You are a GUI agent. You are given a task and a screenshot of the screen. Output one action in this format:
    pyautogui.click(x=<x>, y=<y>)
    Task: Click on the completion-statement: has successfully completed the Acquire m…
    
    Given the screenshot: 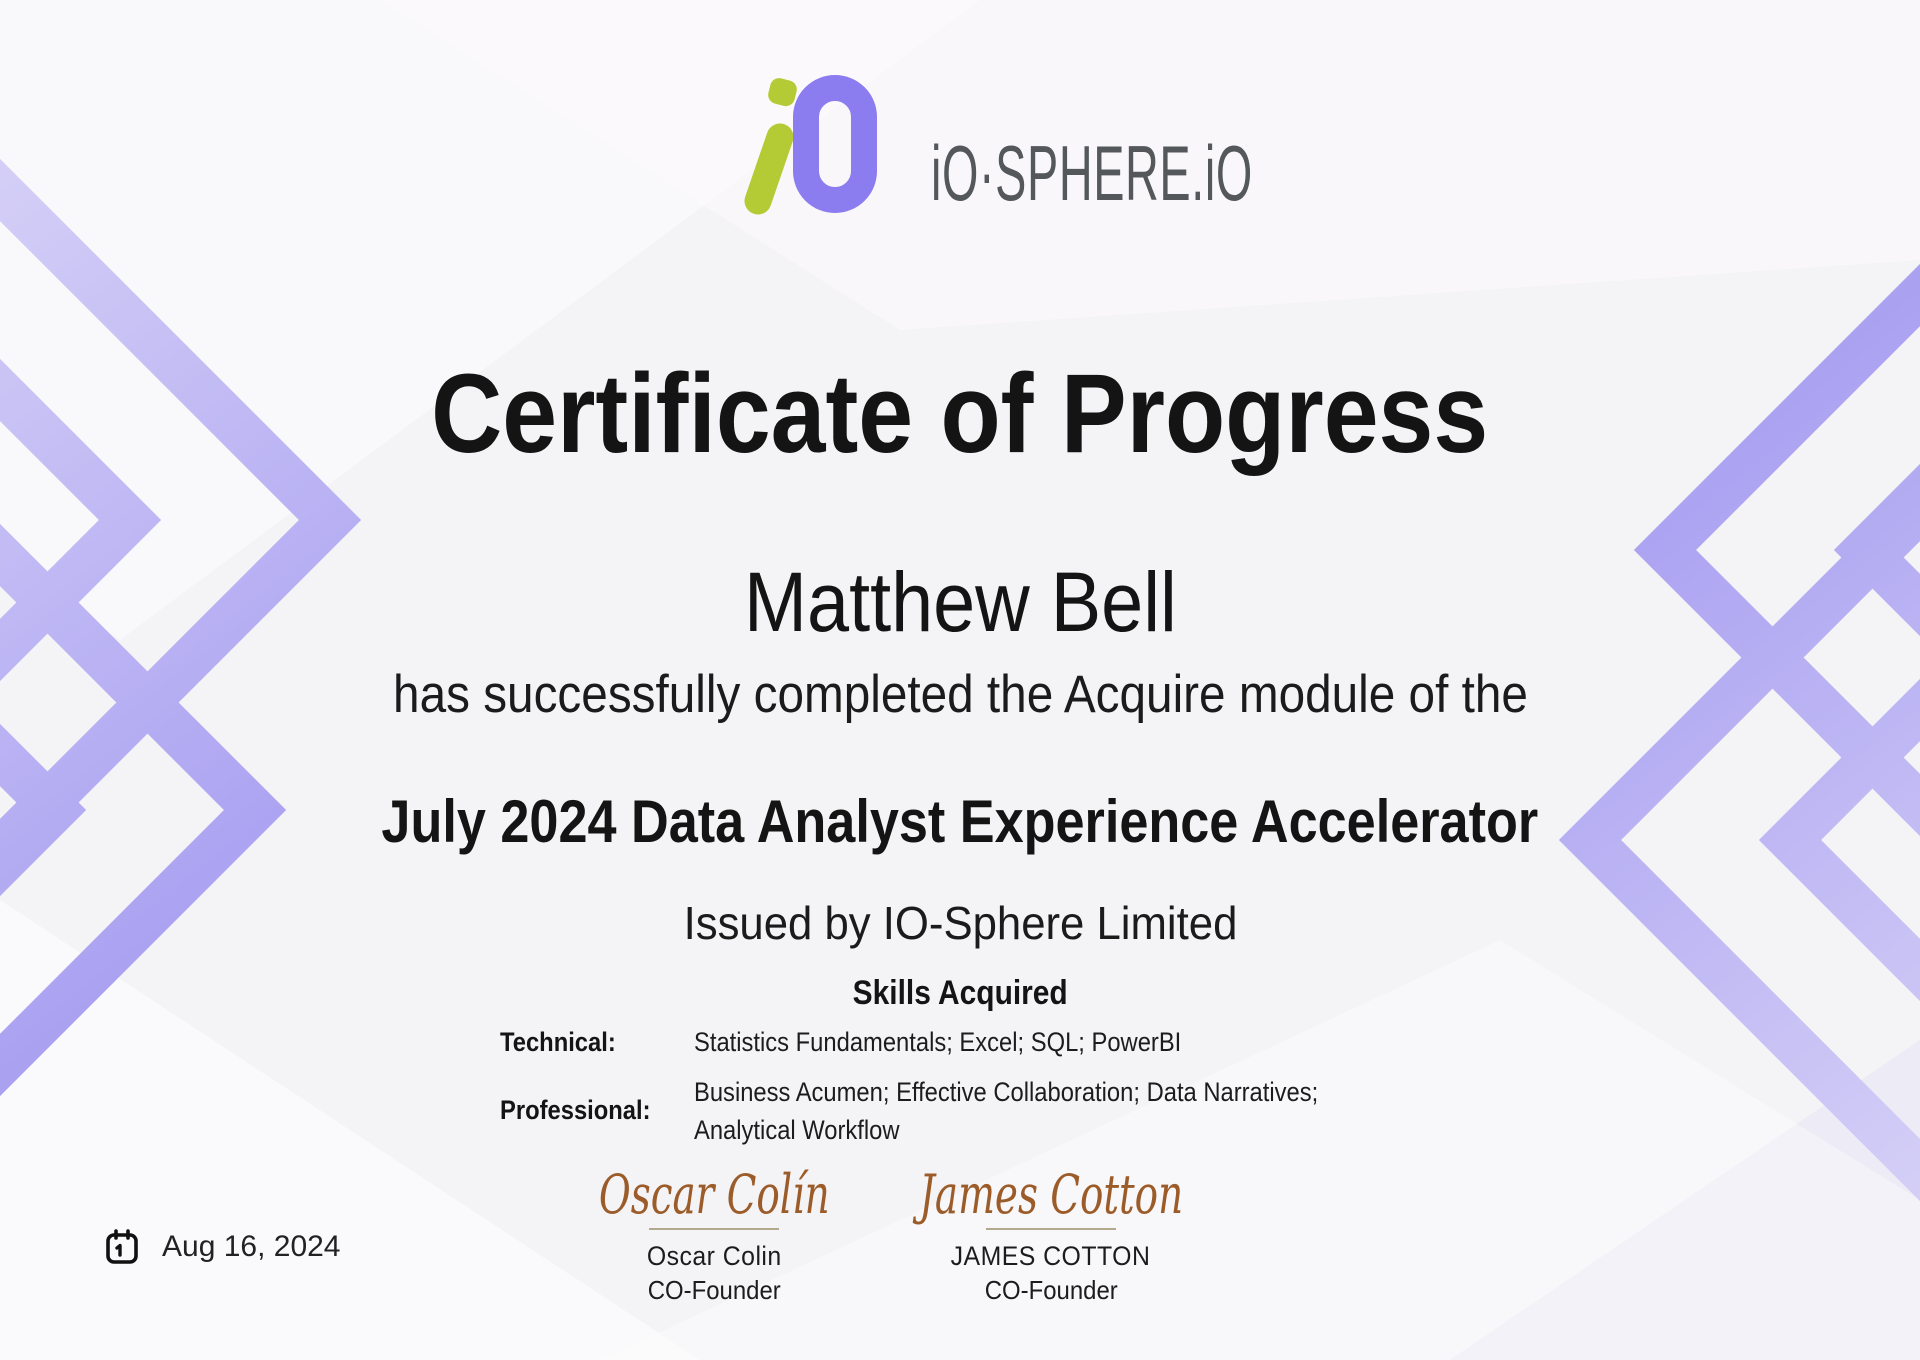 What is the action you would take?
    pyautogui.click(x=960, y=694)
    